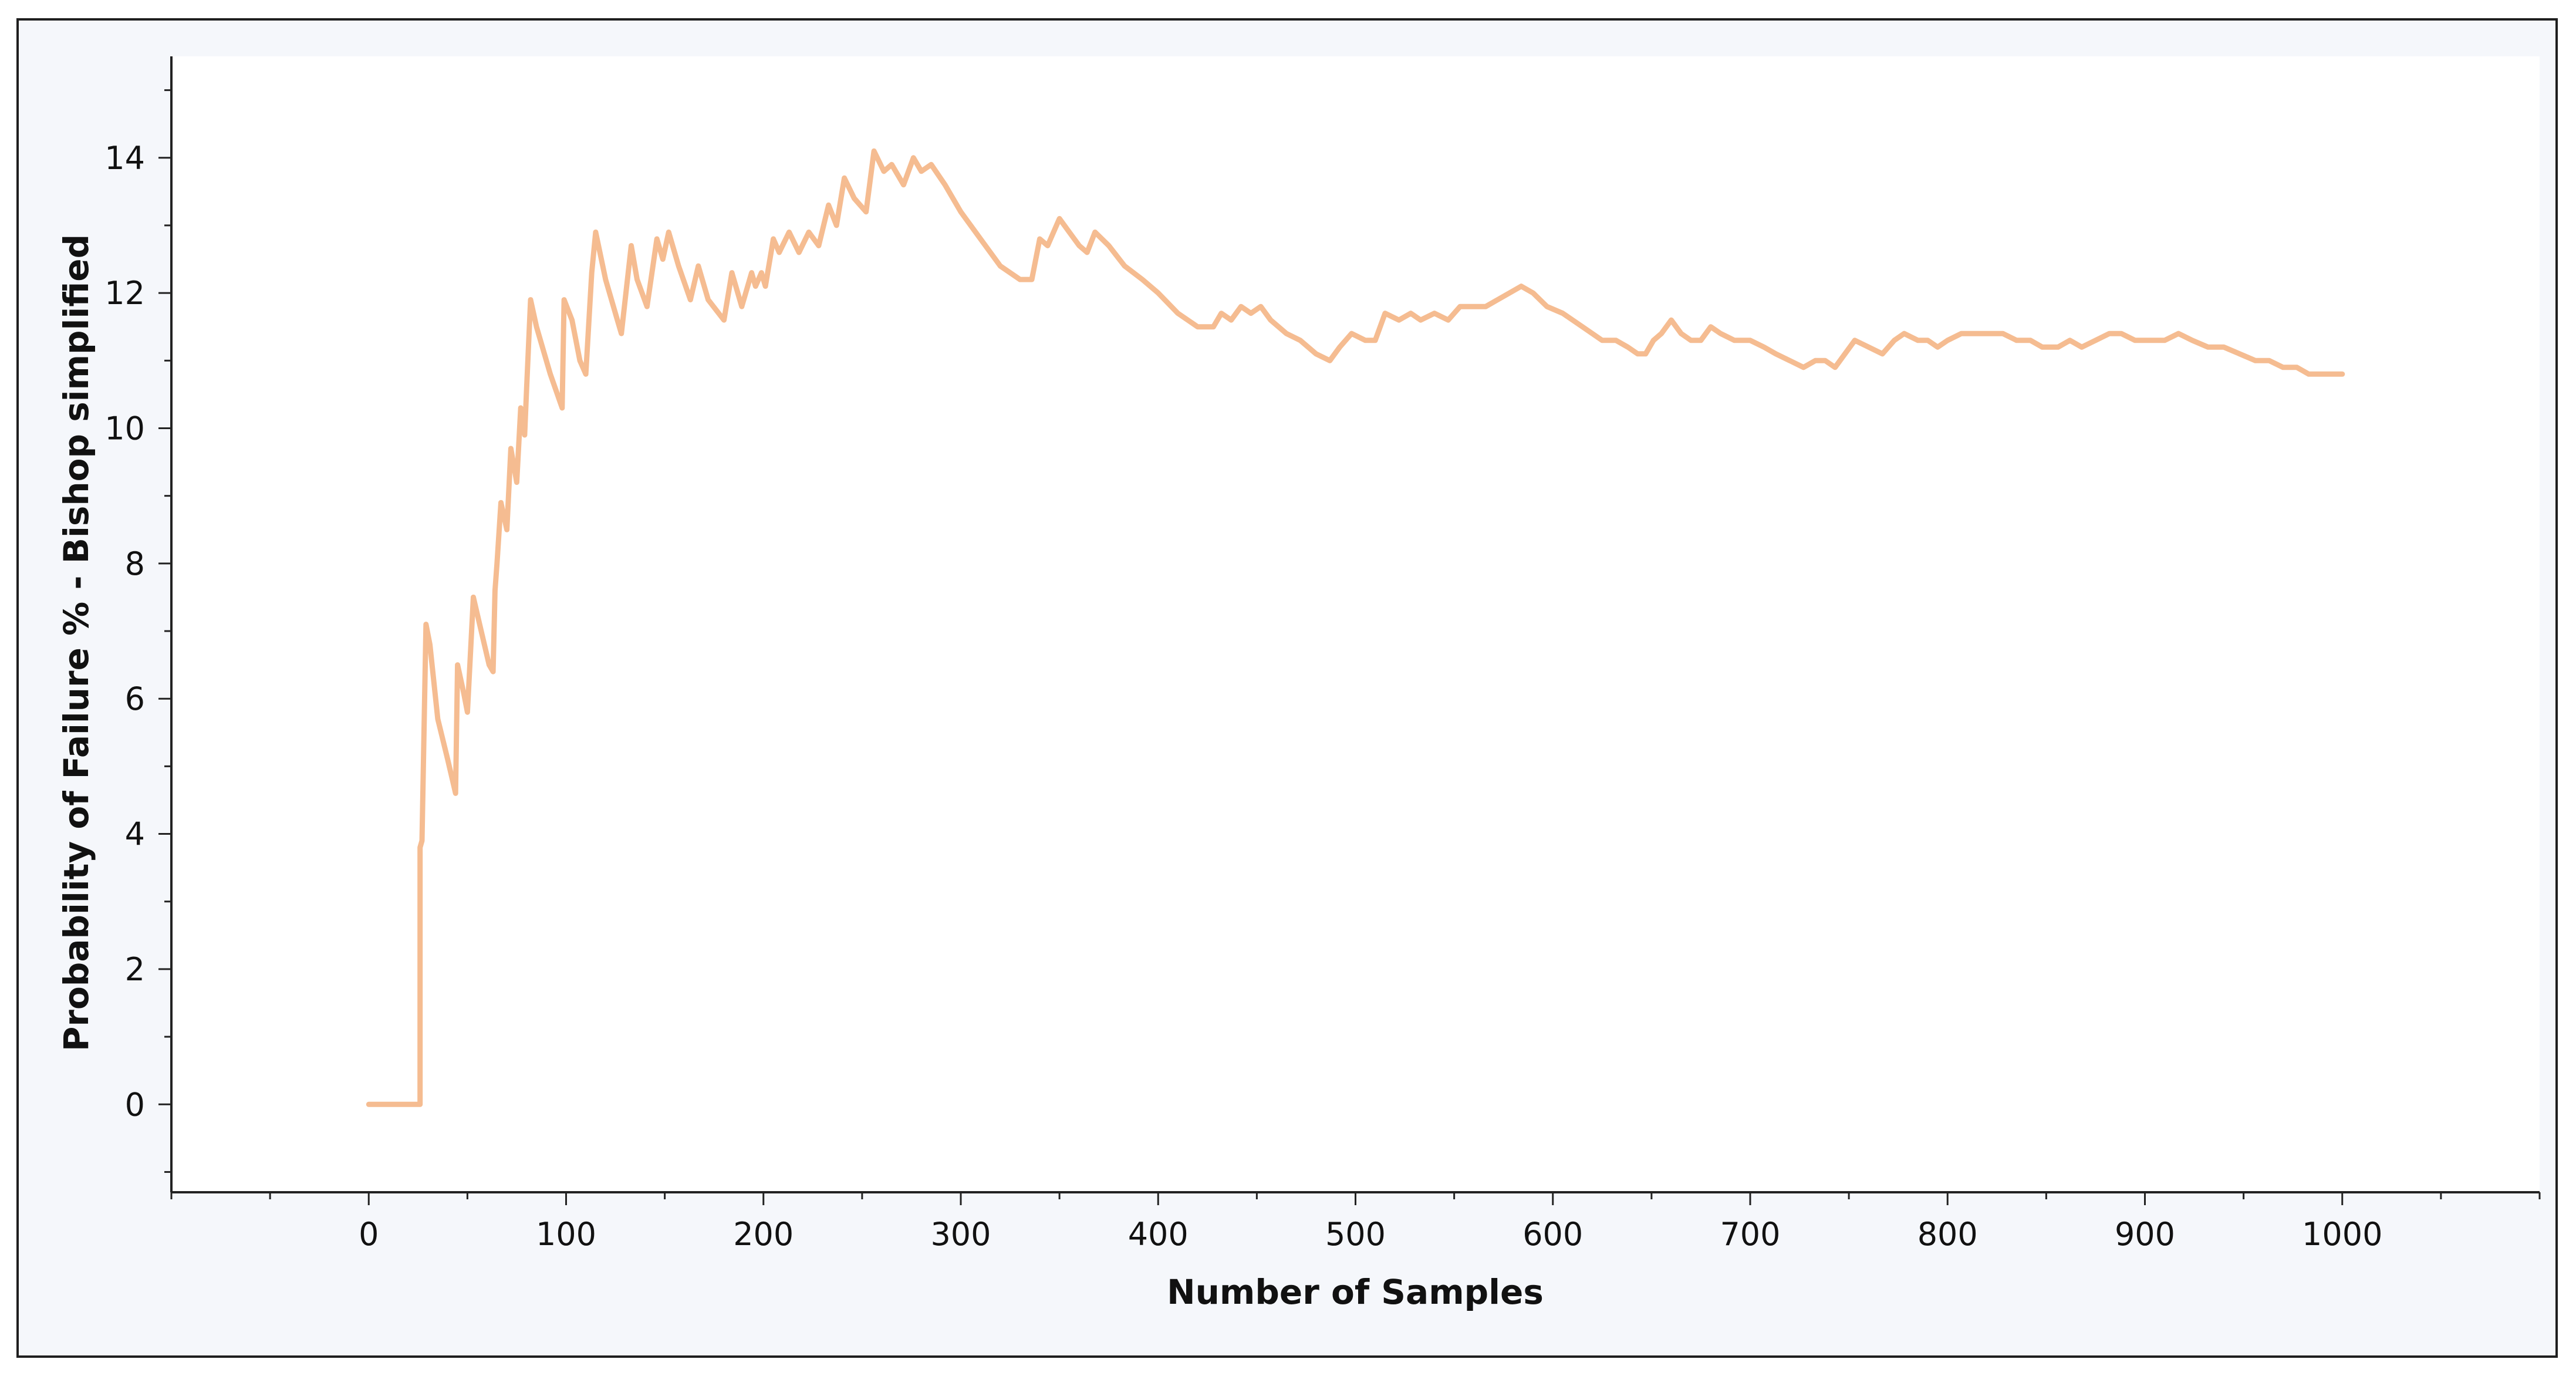 This screenshot has width=2576, height=1376. What do you see at coordinates (1552, 1234) in the screenshot?
I see `x-tick-label: 600` at bounding box center [1552, 1234].